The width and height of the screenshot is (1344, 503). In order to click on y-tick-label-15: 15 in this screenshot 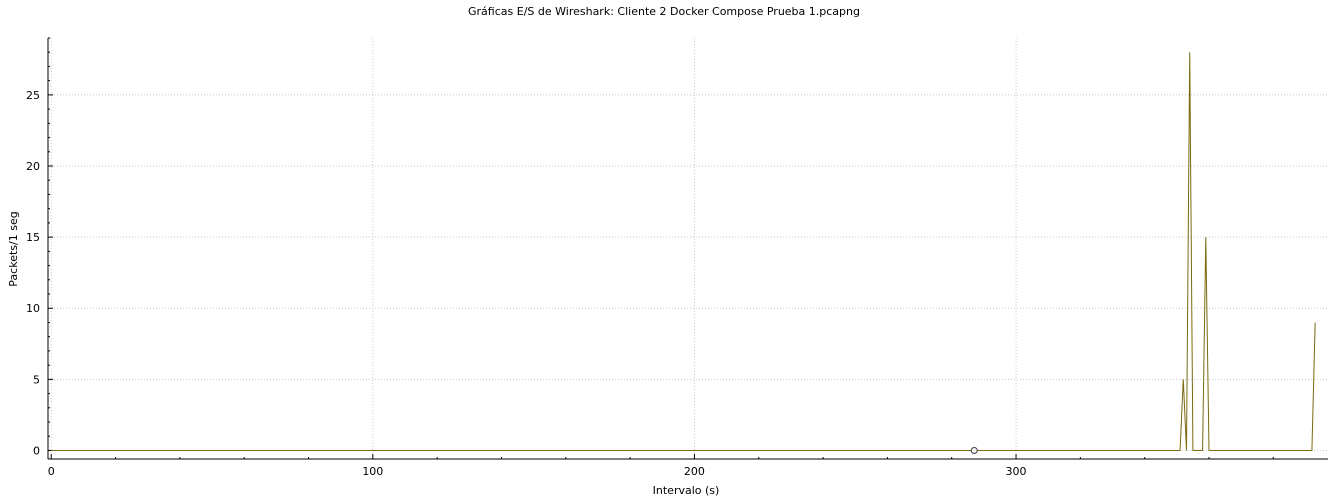, I will do `click(33, 237)`.